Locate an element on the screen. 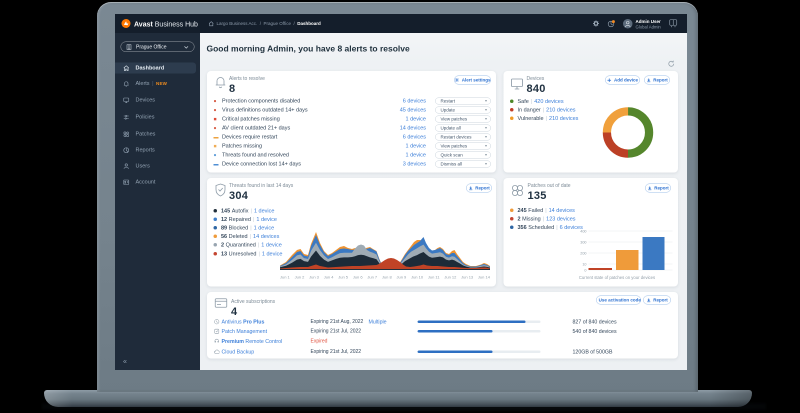  svg-text: 0 is located at coordinates (585, 271).